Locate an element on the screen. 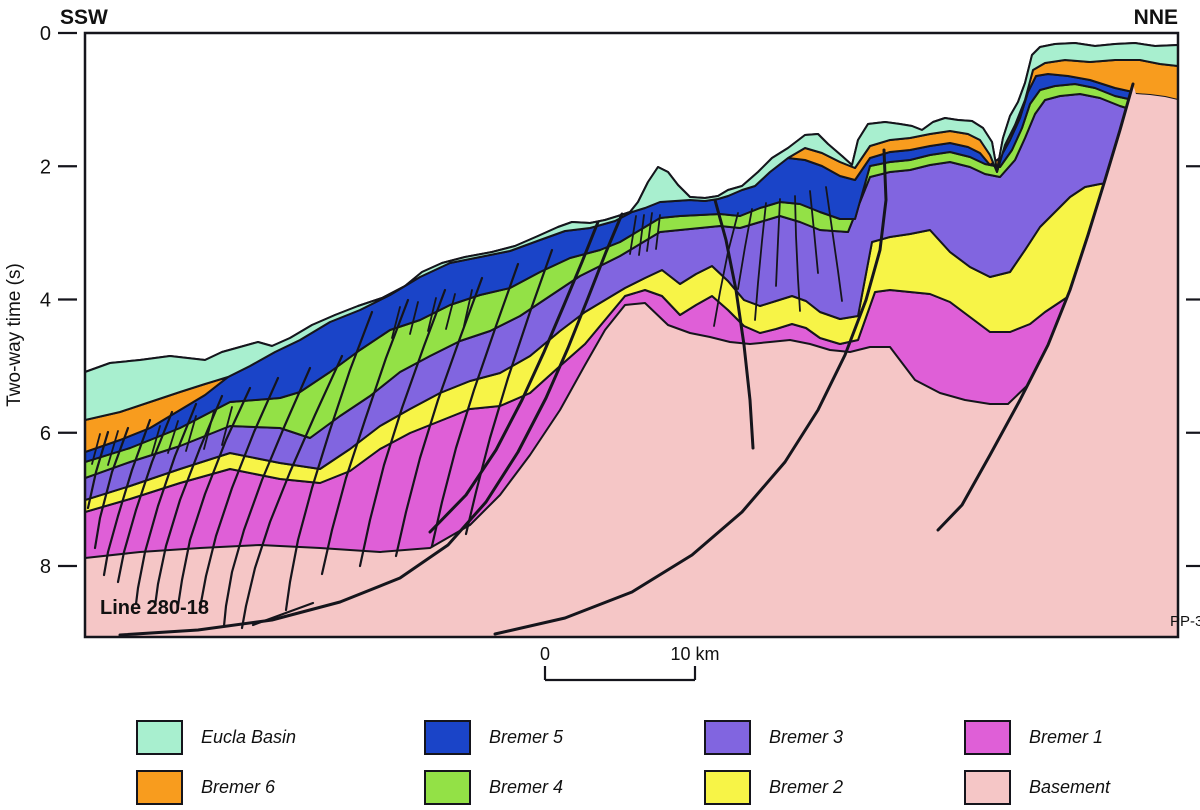  legend-item-bremer-2: Bremer 2 is located at coordinates (834, 786).